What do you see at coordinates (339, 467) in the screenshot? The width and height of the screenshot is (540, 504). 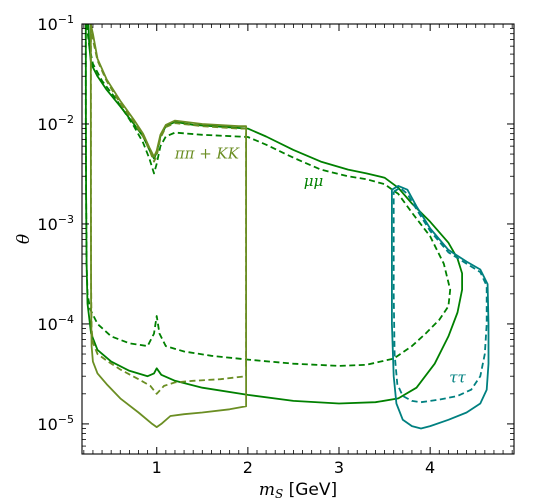 I see `x-tick-label: 3` at bounding box center [339, 467].